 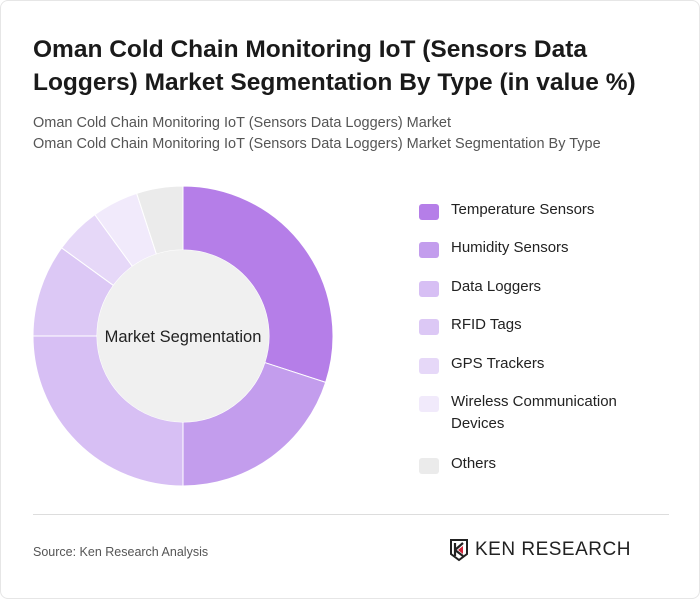 I want to click on legend-item: Wireless Communication Devices, so click(x=549, y=413).